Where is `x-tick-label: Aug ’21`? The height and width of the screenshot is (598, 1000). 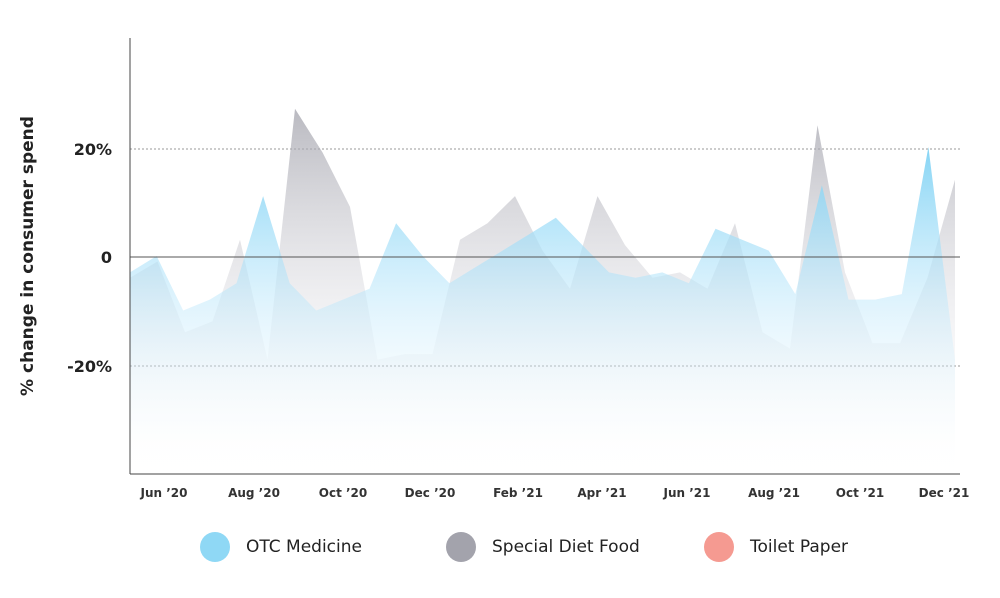 x-tick-label: Aug ’21 is located at coordinates (774, 493).